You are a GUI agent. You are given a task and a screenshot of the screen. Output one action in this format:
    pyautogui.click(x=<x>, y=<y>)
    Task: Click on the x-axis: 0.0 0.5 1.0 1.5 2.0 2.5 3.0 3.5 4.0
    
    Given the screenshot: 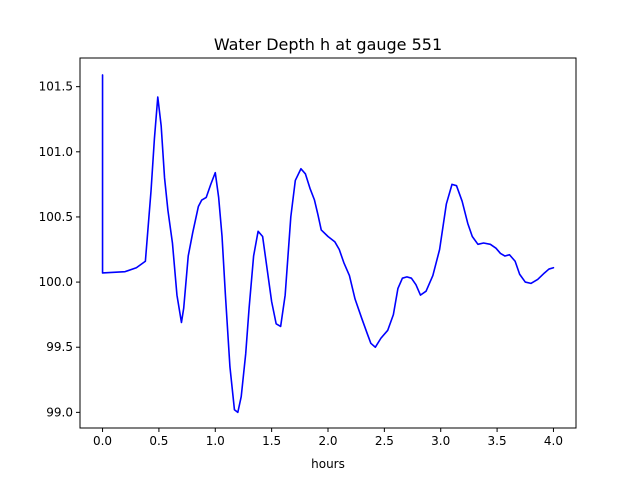 What is the action you would take?
    pyautogui.click(x=328, y=438)
    